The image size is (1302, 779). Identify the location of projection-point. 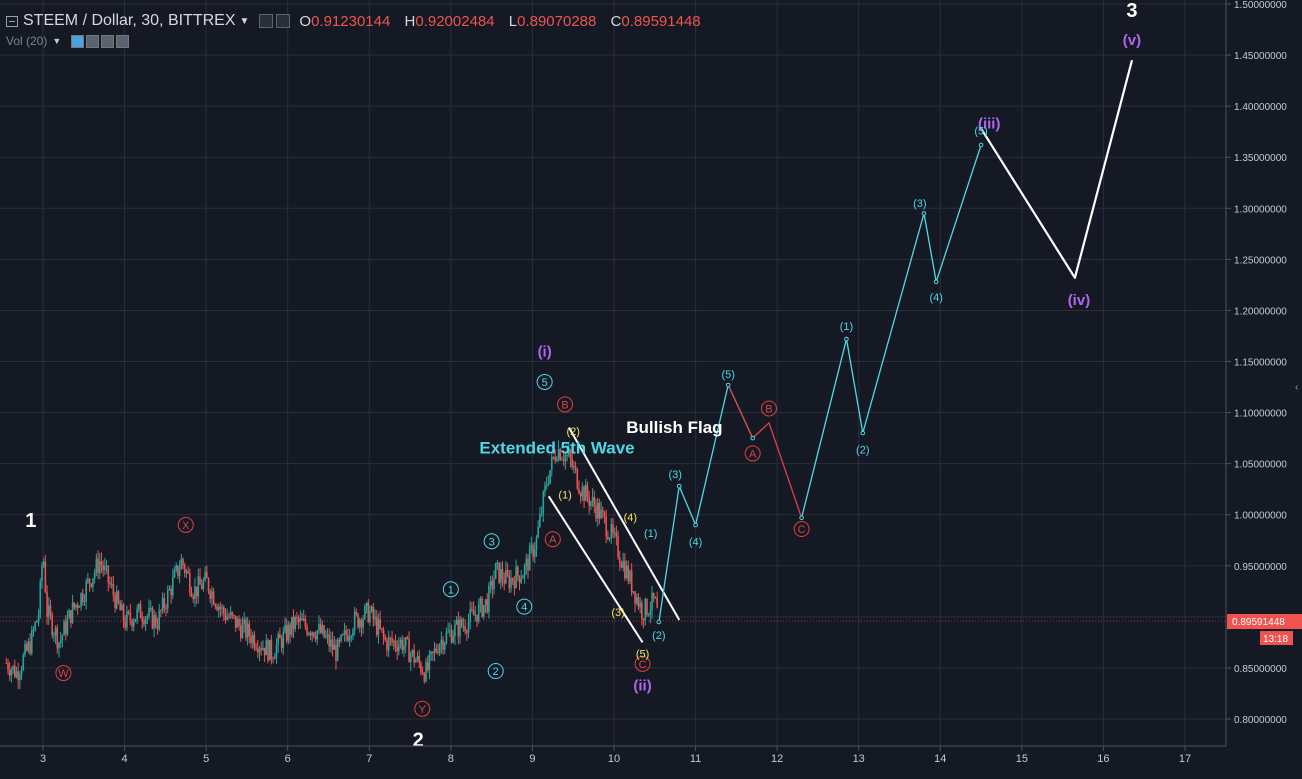
(695, 525).